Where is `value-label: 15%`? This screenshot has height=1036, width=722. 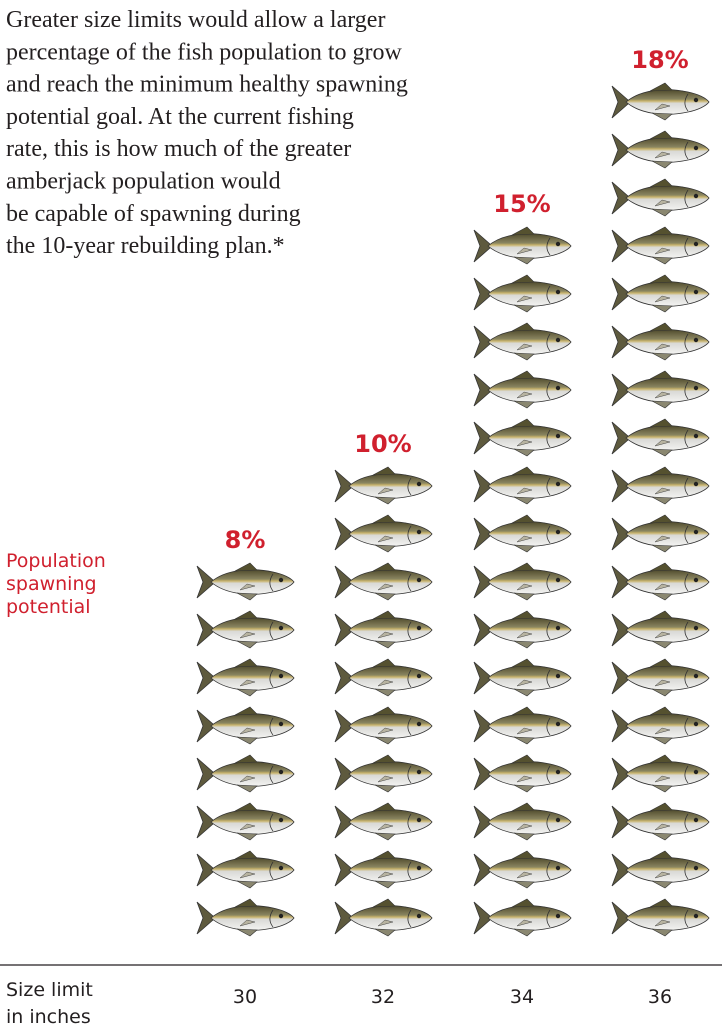
value-label: 15% is located at coordinates (521, 204).